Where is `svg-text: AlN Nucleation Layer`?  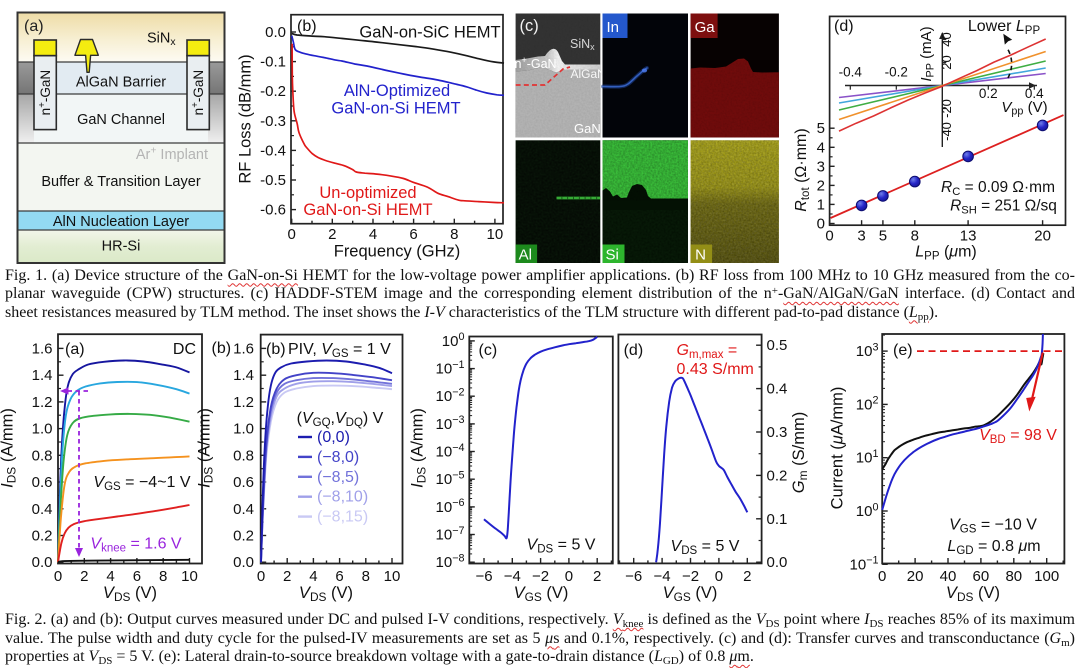
svg-text: AlN Nucleation Layer is located at coordinates (121, 222).